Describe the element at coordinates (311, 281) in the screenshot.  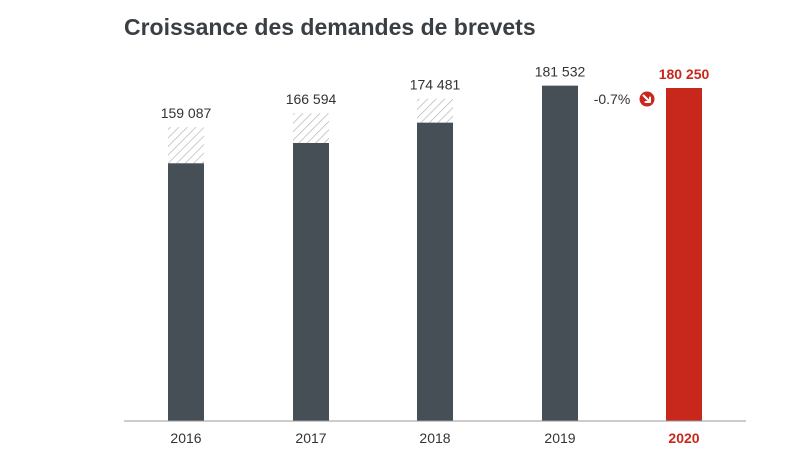
I see `bar-2017` at that location.